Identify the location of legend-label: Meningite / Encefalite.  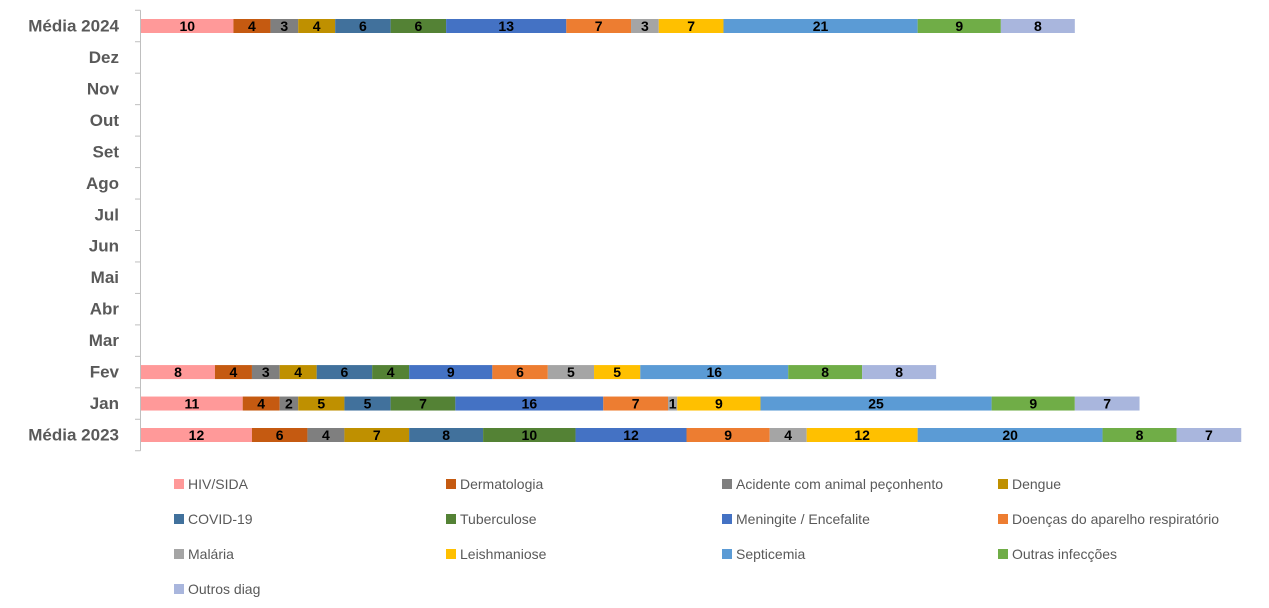
(803, 519).